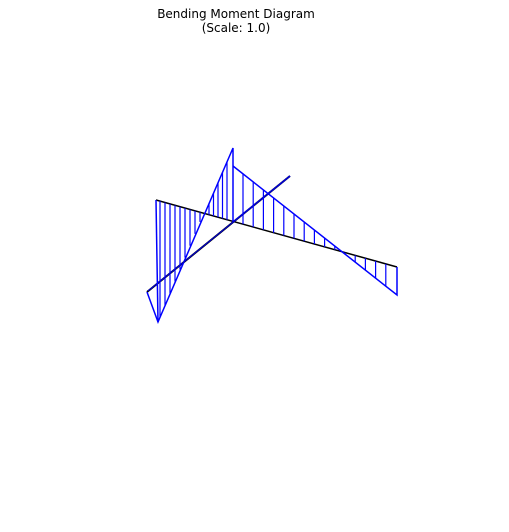 The image size is (509, 532). I want to click on diagram-title: Bending Moment Diagram, so click(236, 14).